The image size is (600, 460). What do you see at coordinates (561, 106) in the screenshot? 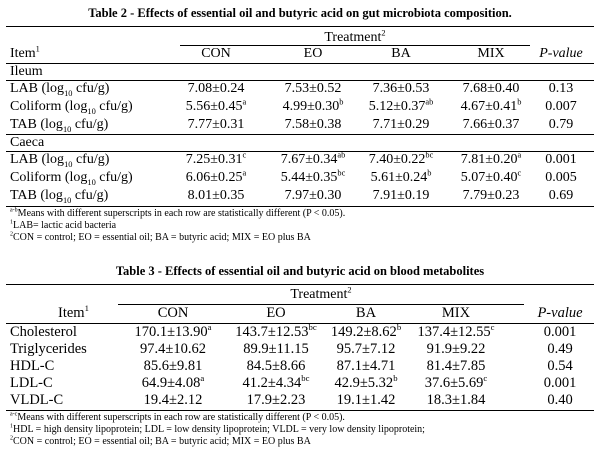
I see `cell-pvalue: 0.007` at bounding box center [561, 106].